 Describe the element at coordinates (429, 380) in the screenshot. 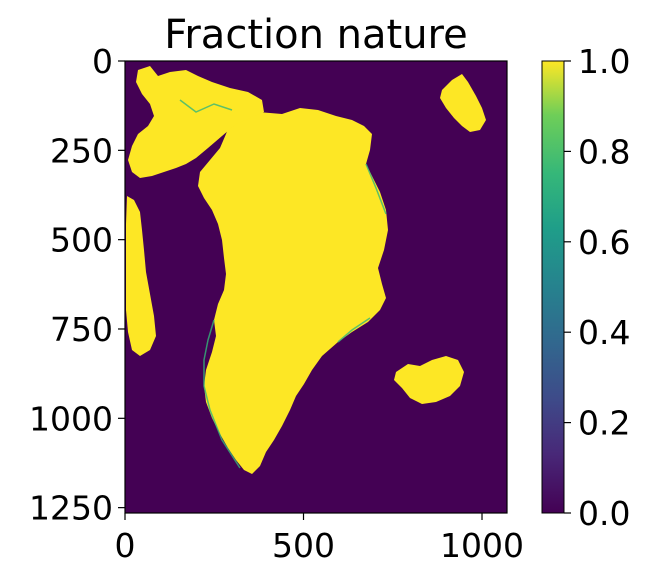

I see `landmass-iceland` at that location.